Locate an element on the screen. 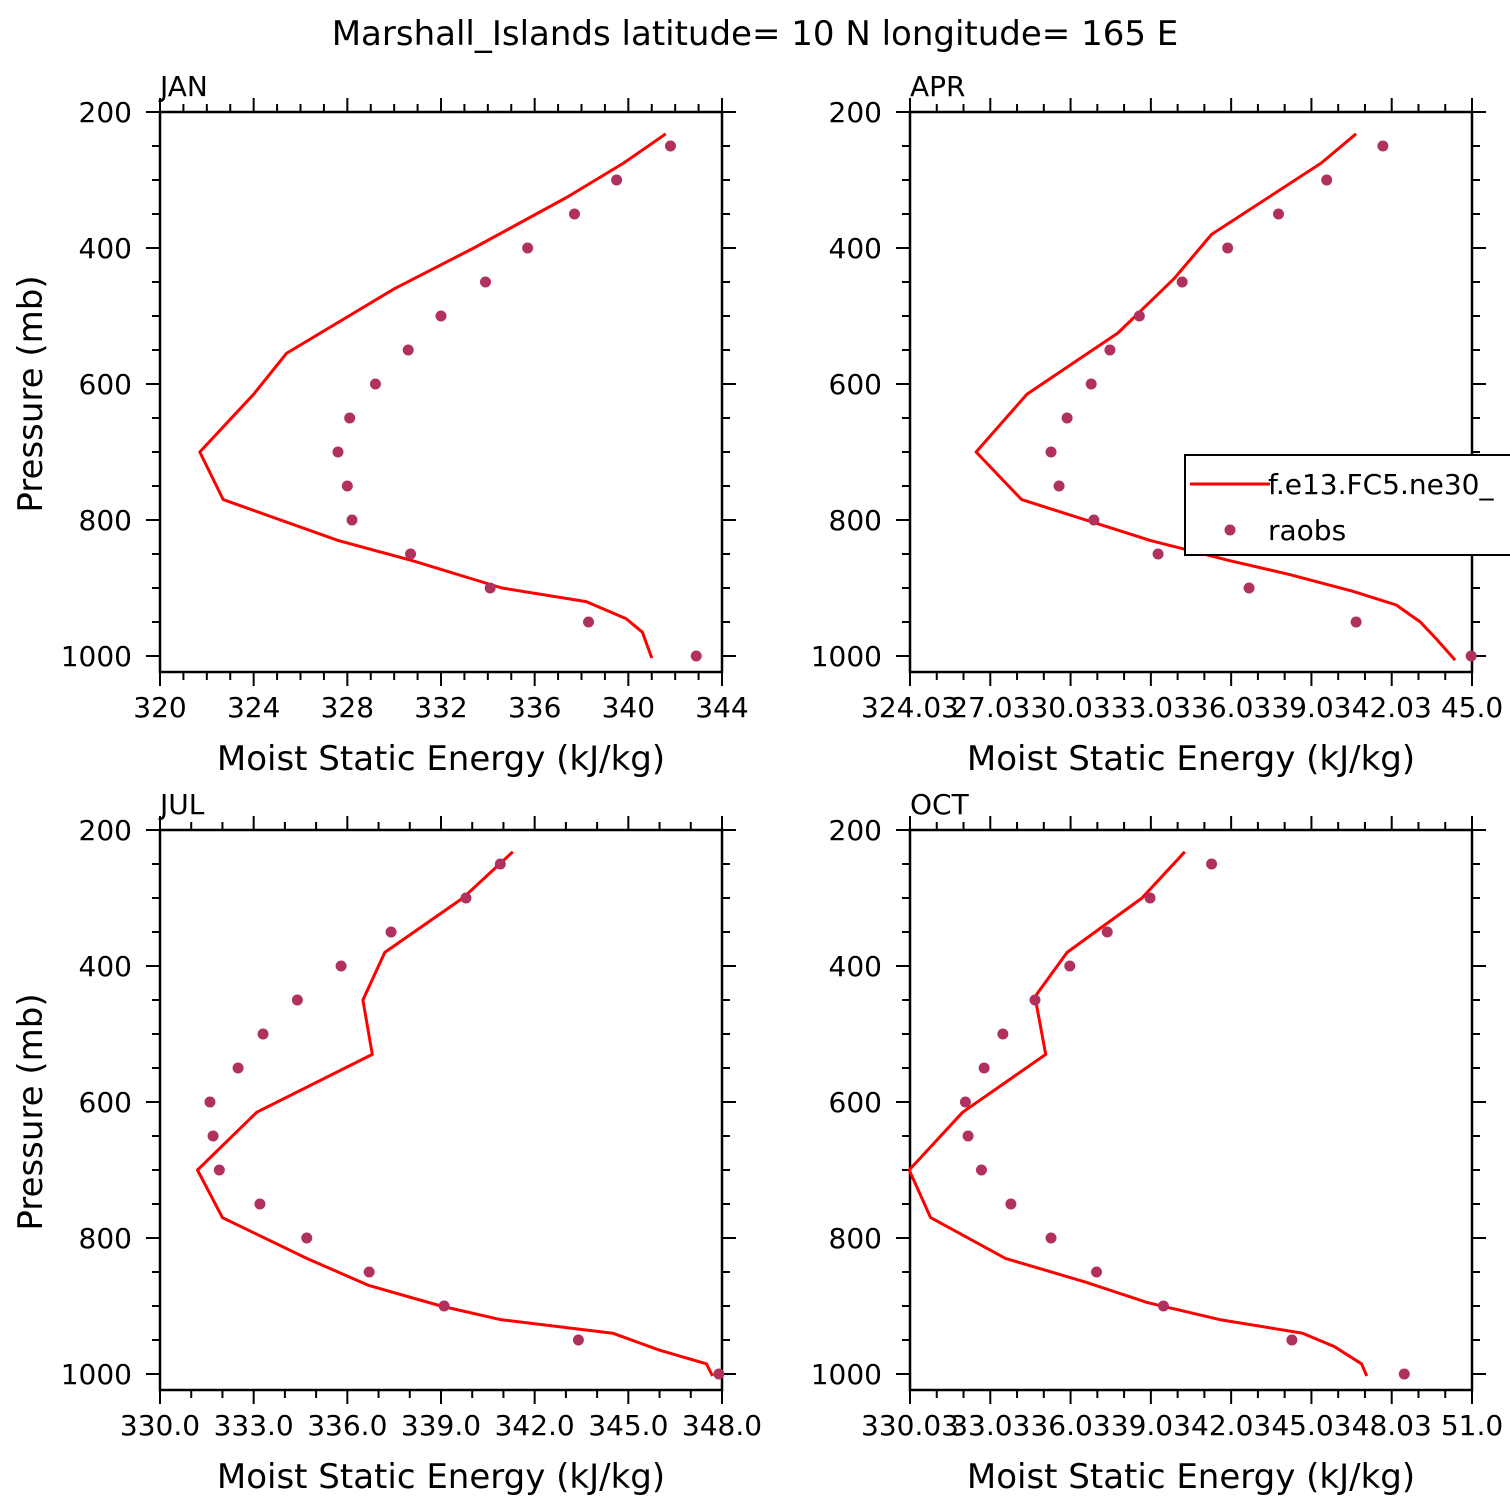  y-tick-label: 200 is located at coordinates (105, 830).